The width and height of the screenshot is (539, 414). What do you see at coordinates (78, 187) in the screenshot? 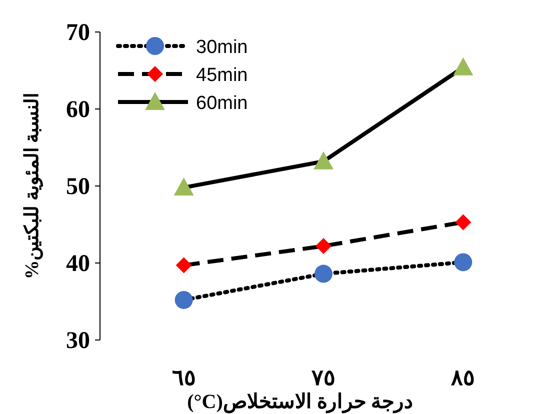
I see `y-tick-label: 50` at bounding box center [78, 187].